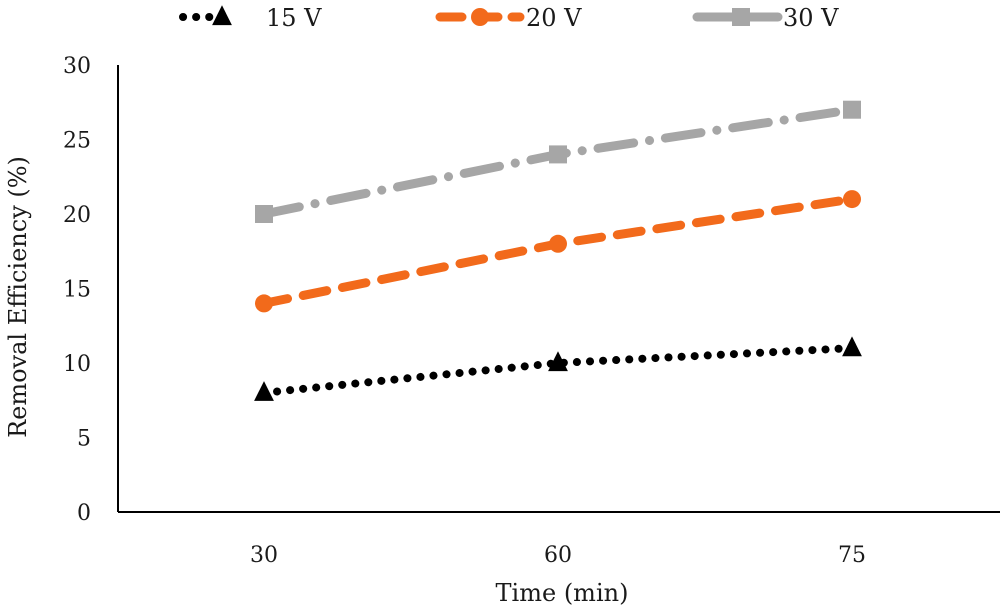 The width and height of the screenshot is (1000, 614). I want to click on y-tick-label: 20, so click(77, 215).